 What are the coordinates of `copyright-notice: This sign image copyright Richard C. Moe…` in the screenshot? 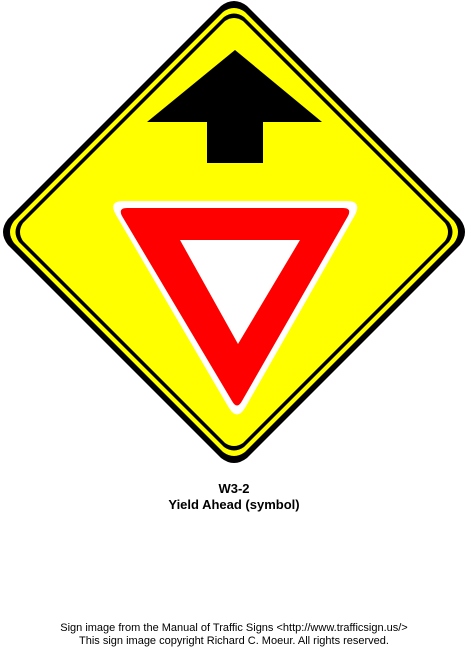 It's located at (234, 641).